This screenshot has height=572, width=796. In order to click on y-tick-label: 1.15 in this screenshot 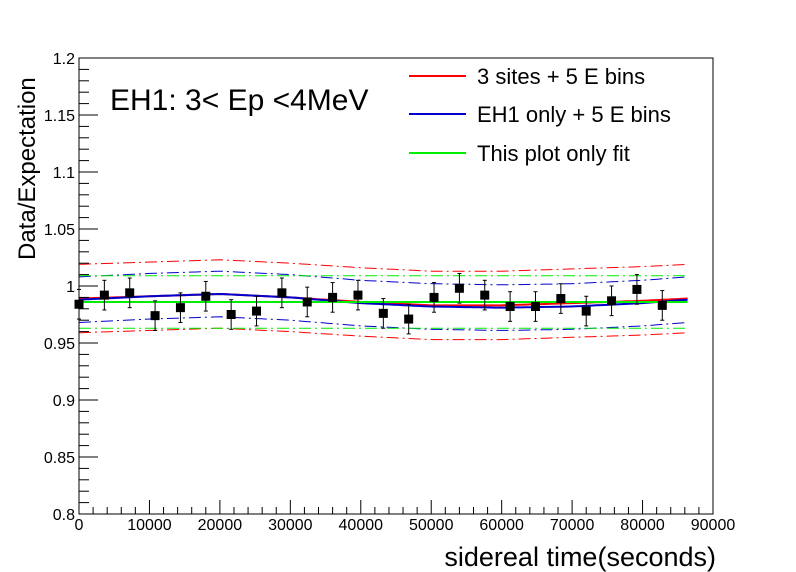, I will do `click(59, 116)`.